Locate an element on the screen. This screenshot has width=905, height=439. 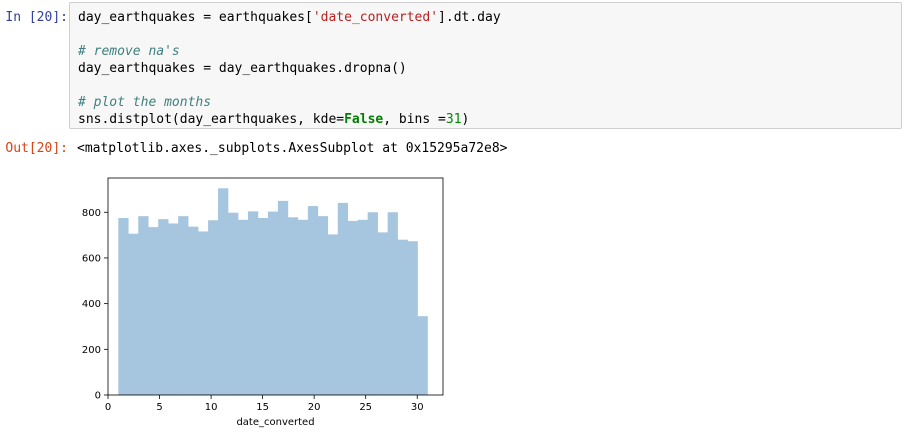
code-number: 31 is located at coordinates (453, 119).